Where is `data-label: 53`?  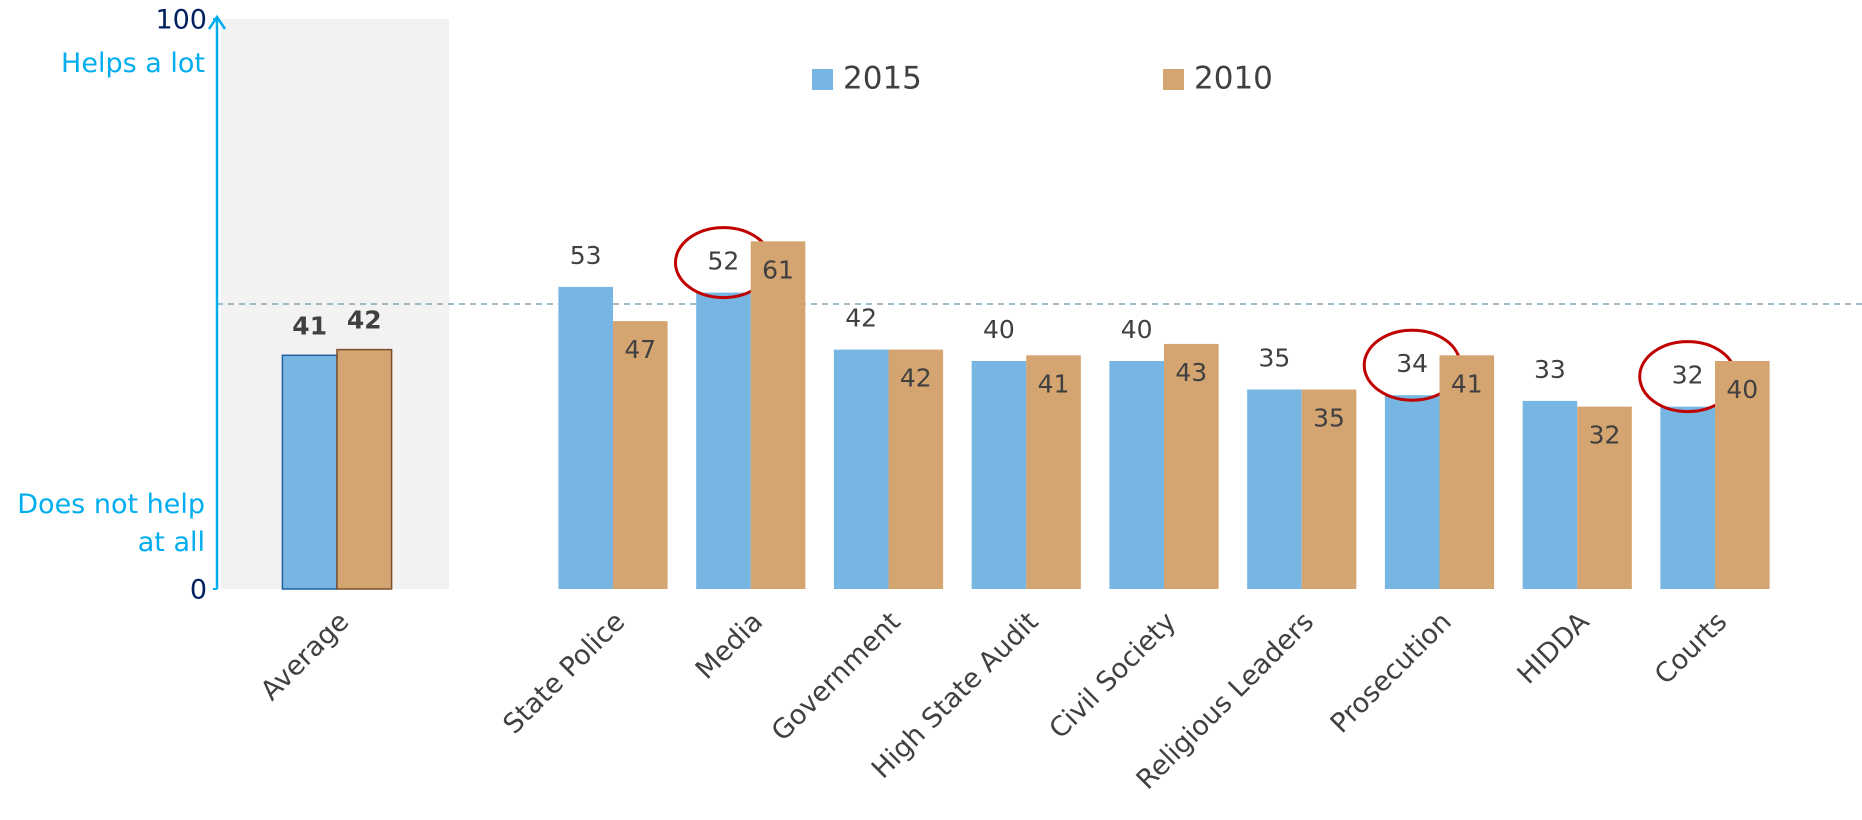 data-label: 53 is located at coordinates (586, 255).